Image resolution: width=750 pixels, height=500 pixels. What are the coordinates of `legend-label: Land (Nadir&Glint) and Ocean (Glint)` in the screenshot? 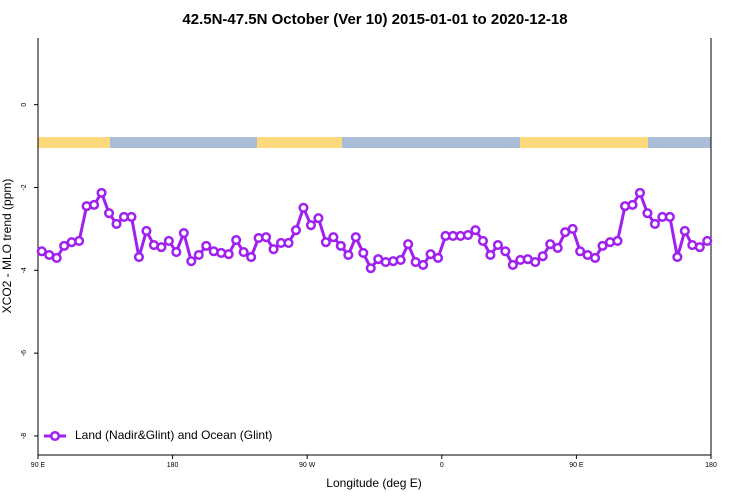 It's located at (173, 435).